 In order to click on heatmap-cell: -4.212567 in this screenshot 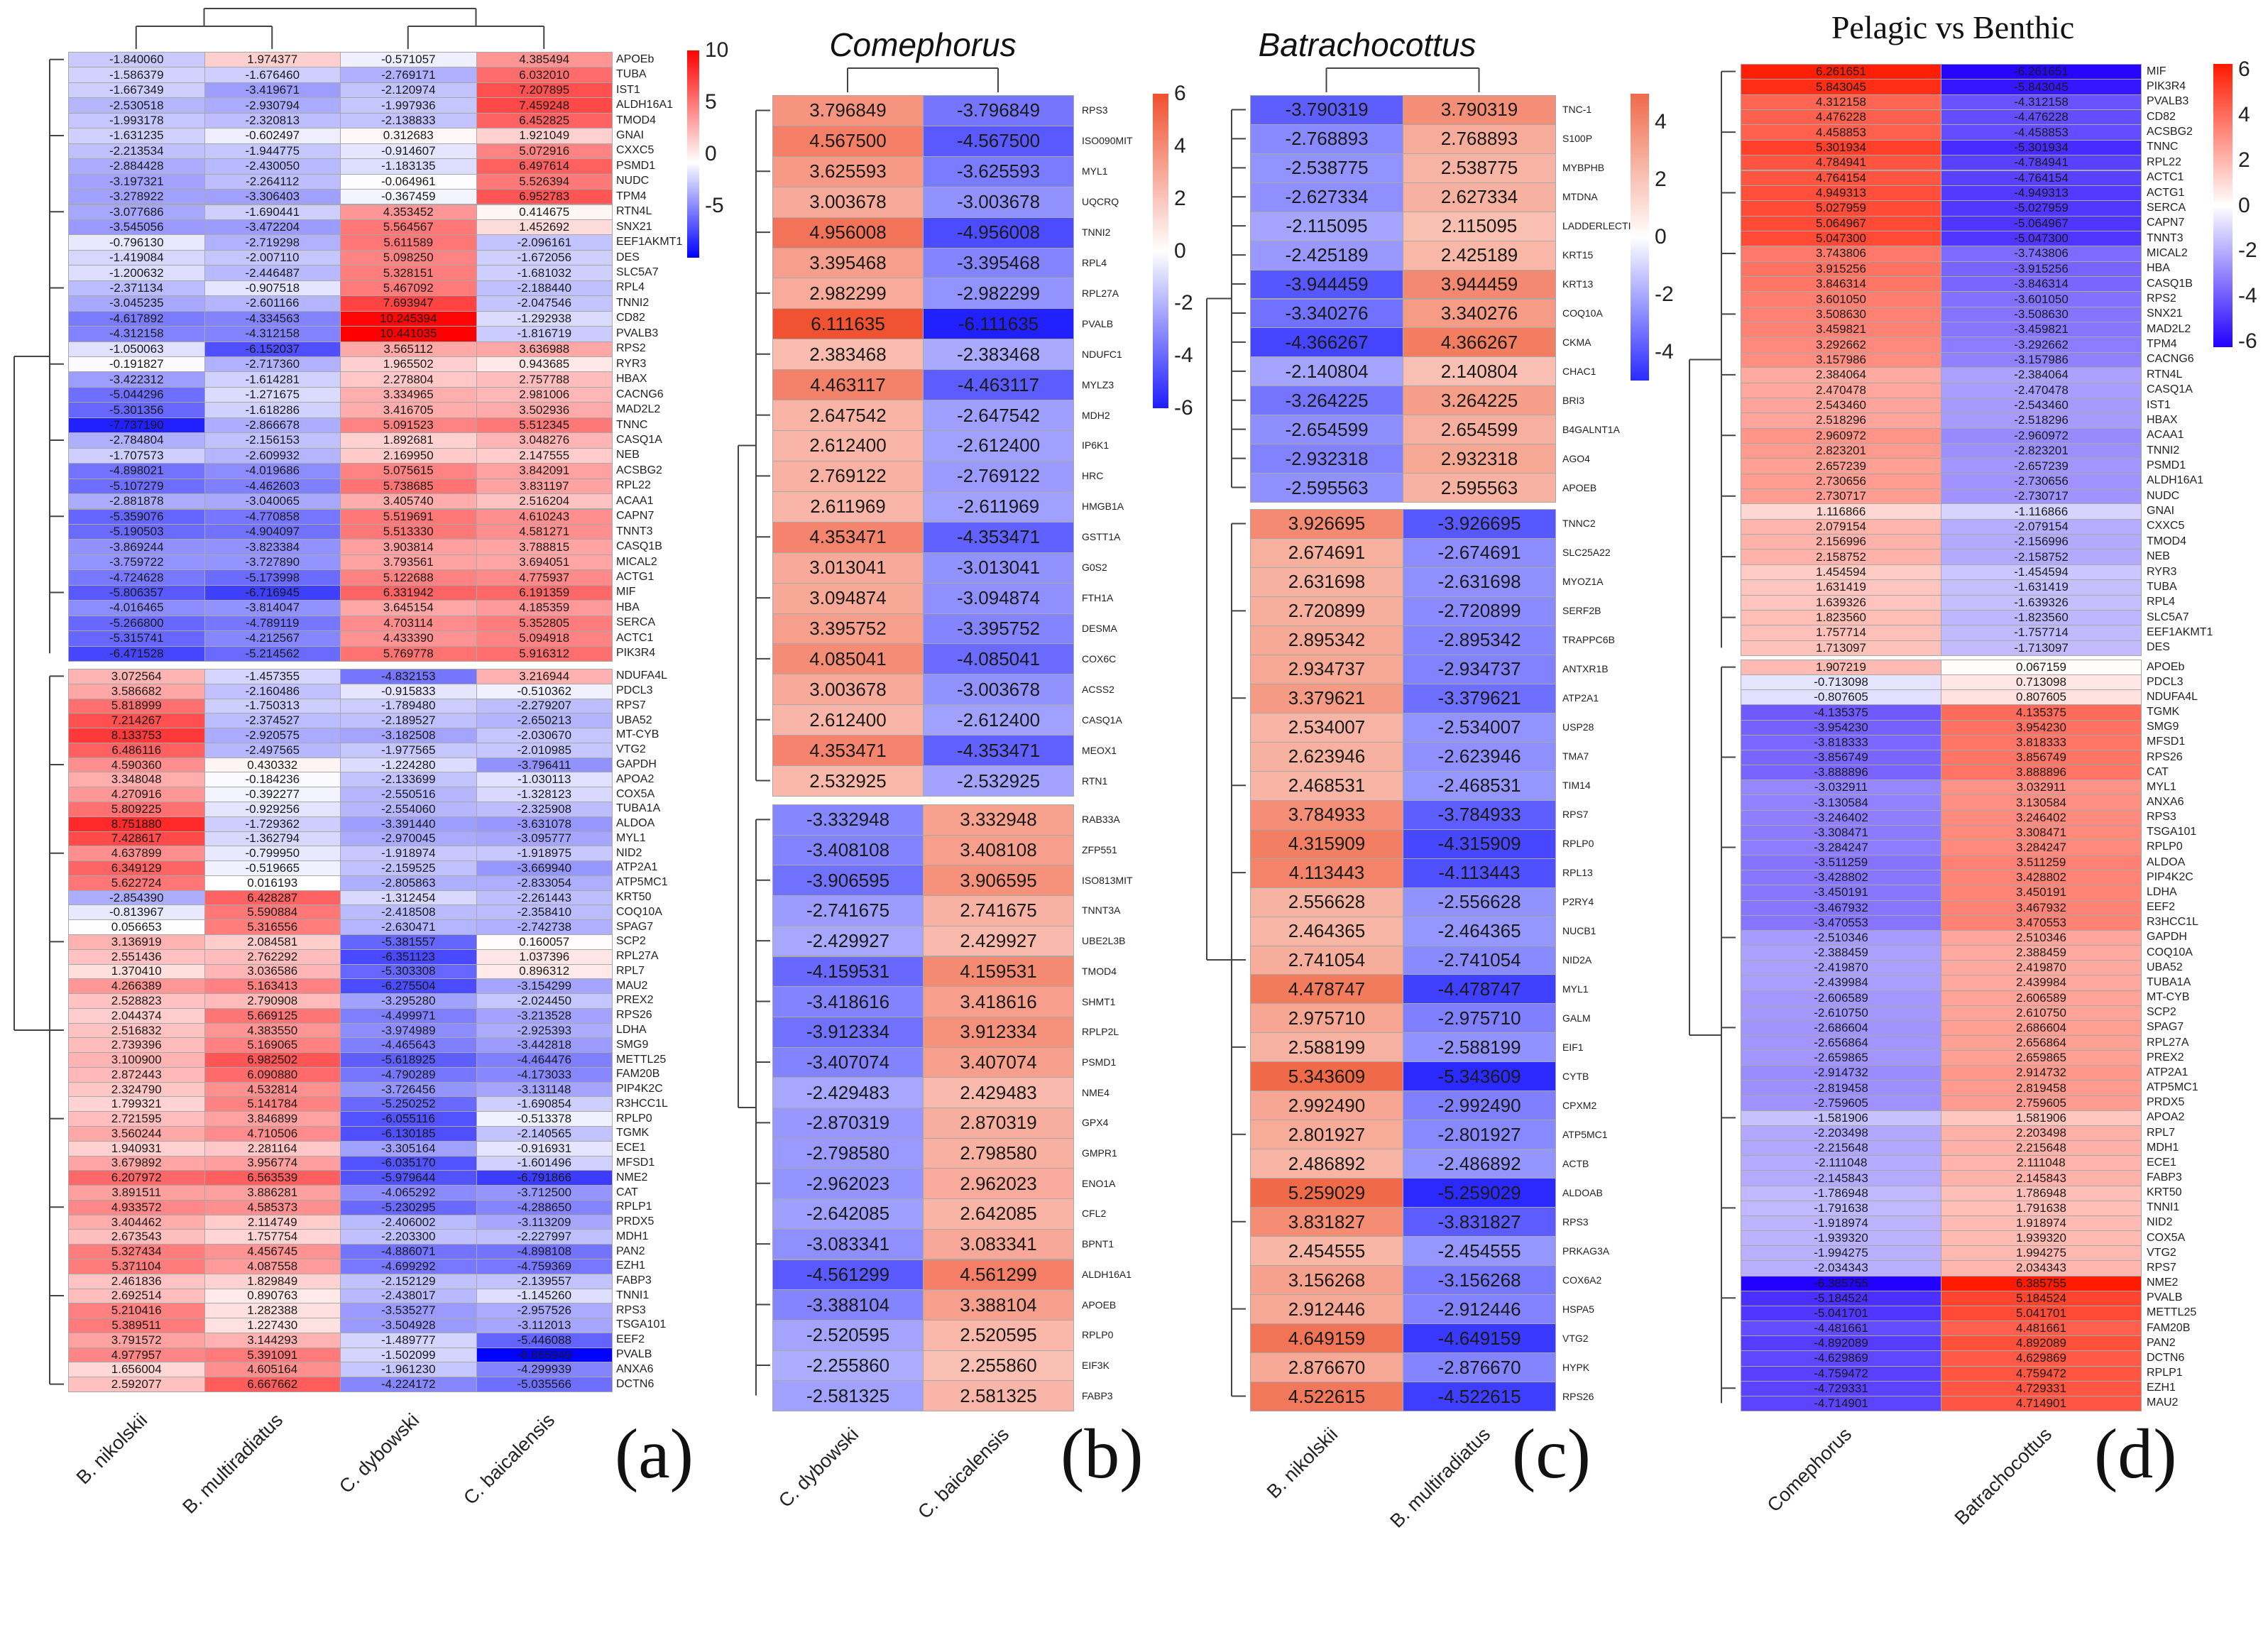, I will do `click(273, 638)`.